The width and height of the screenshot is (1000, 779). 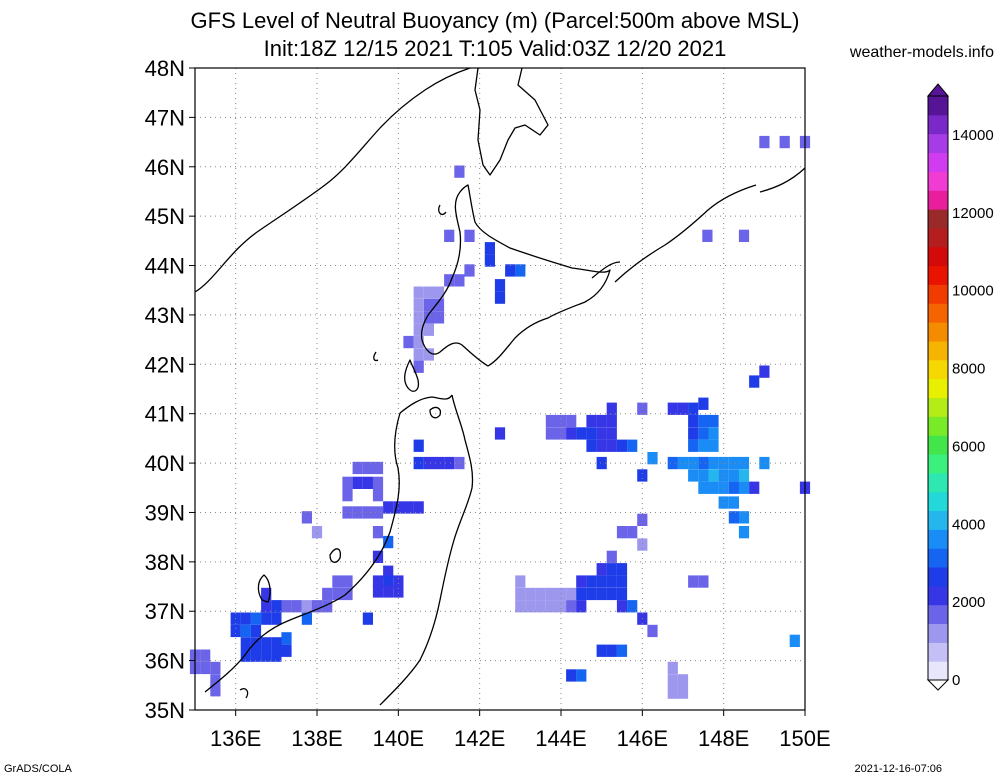 I want to click on lat-tick-label: 35N, so click(x=165, y=710).